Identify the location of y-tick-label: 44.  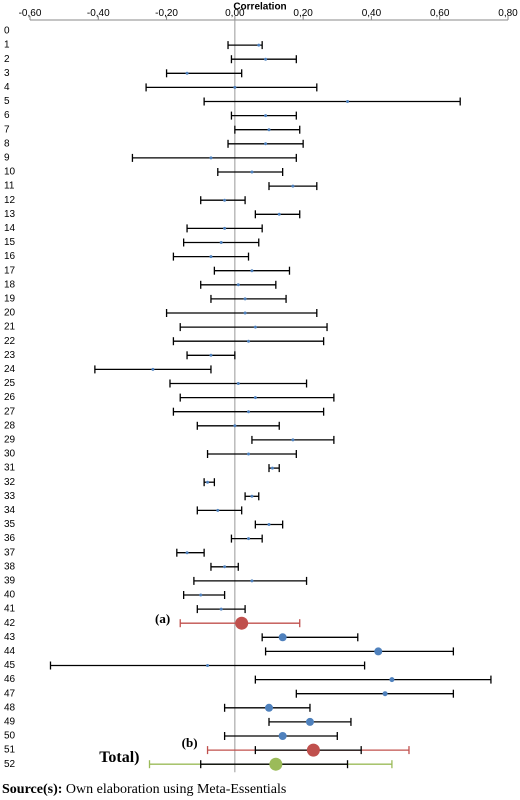
(10, 651).